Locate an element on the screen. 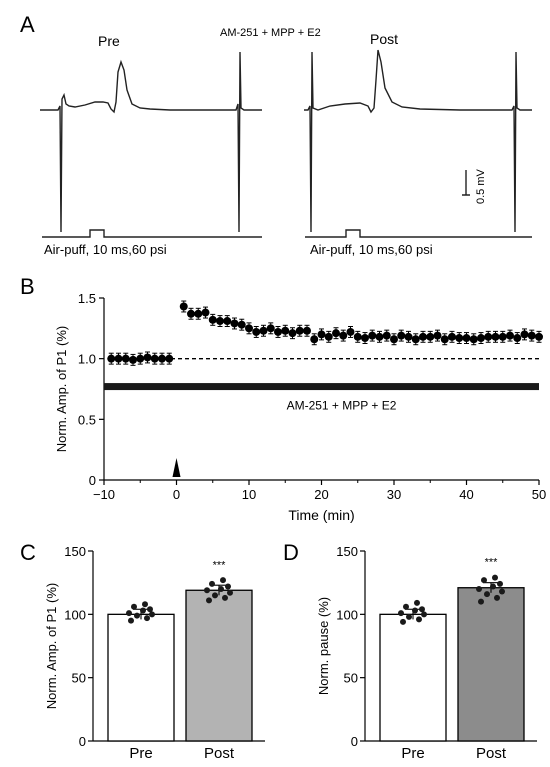 Image resolution: width=550 pixels, height=767 pixels. x-tick-label: 0 is located at coordinates (176, 494).